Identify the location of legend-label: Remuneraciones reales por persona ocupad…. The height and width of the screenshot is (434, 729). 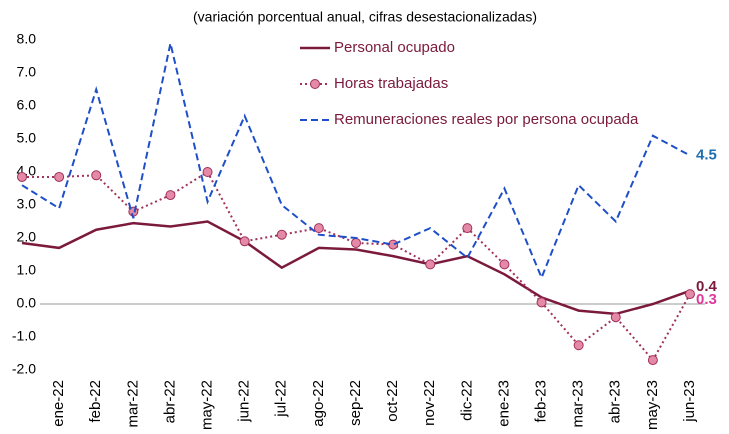
(486, 119).